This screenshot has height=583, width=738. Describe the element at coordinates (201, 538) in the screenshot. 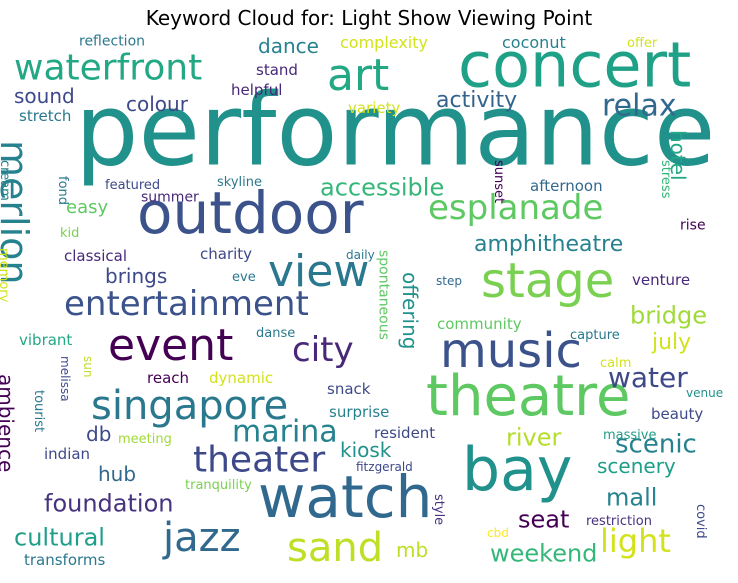

I see `word-jazz: jazz` at that location.